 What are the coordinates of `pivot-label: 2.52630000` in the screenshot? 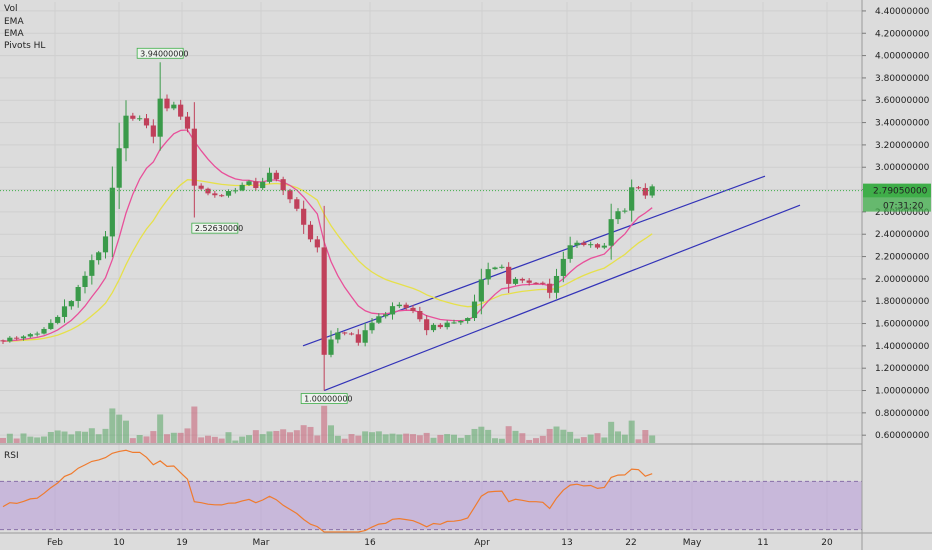 It's located at (219, 228).